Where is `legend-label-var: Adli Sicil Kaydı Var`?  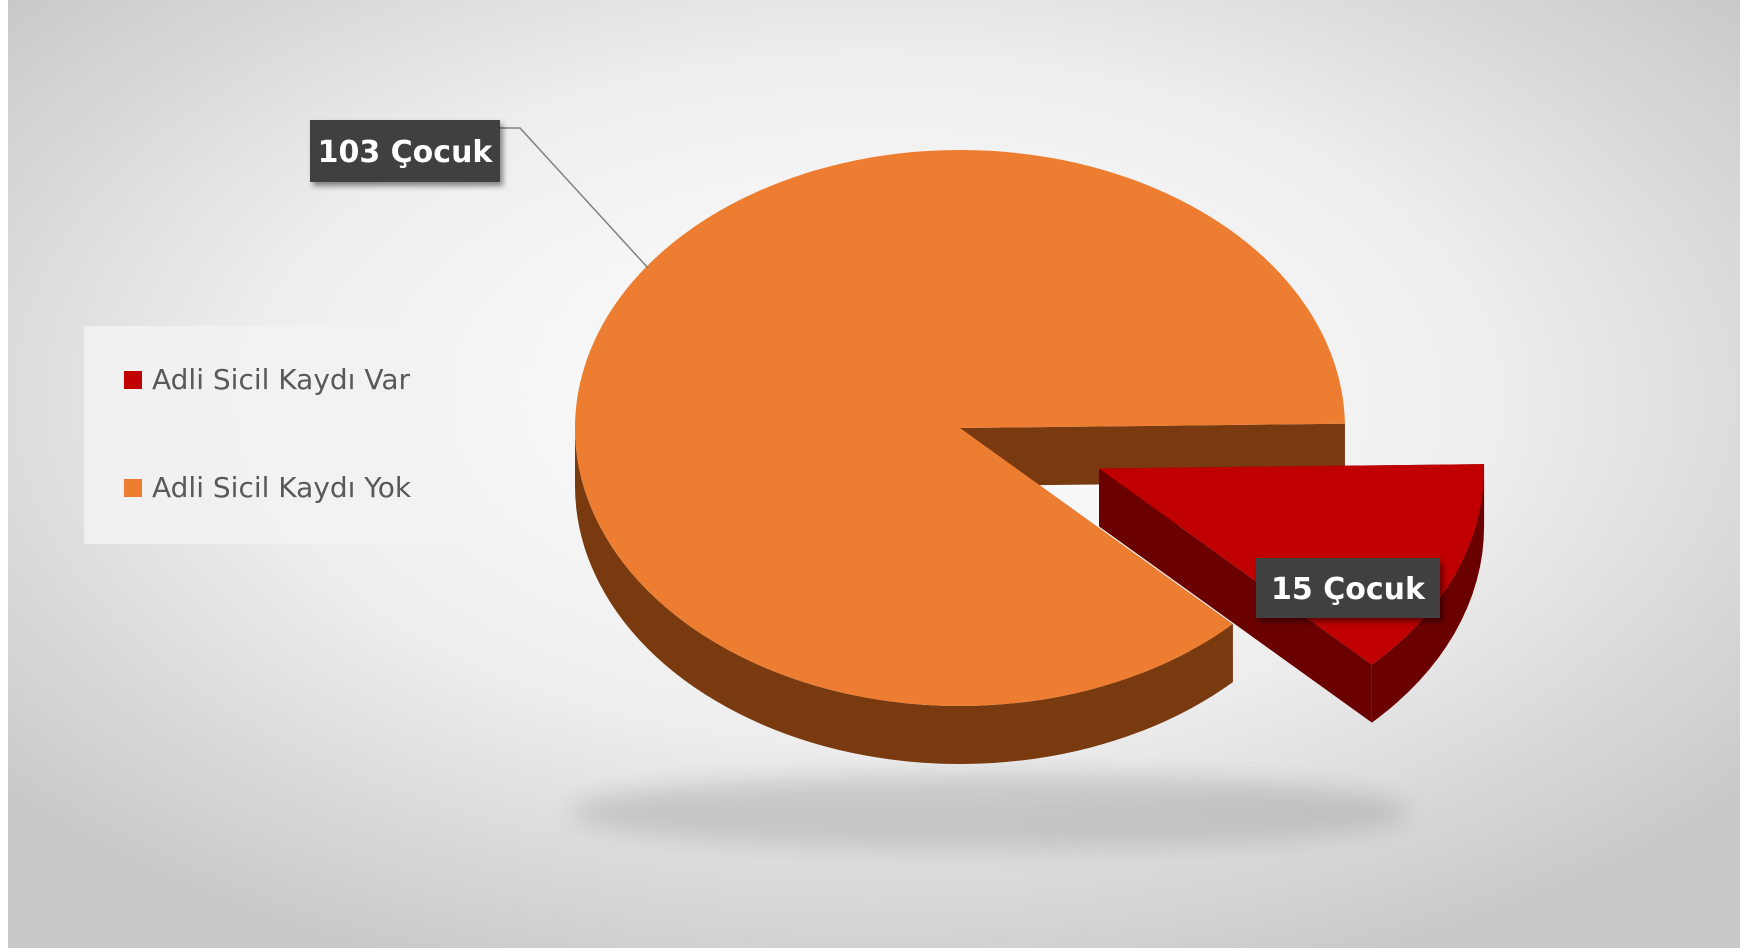 legend-label-var: Adli Sicil Kaydı Var is located at coordinates (281, 379).